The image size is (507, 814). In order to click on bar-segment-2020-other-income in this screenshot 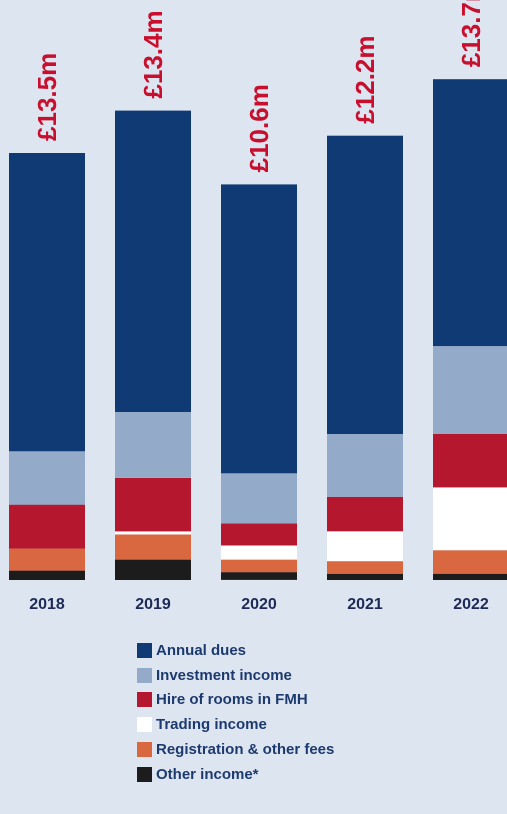, I will do `click(259, 576)`.